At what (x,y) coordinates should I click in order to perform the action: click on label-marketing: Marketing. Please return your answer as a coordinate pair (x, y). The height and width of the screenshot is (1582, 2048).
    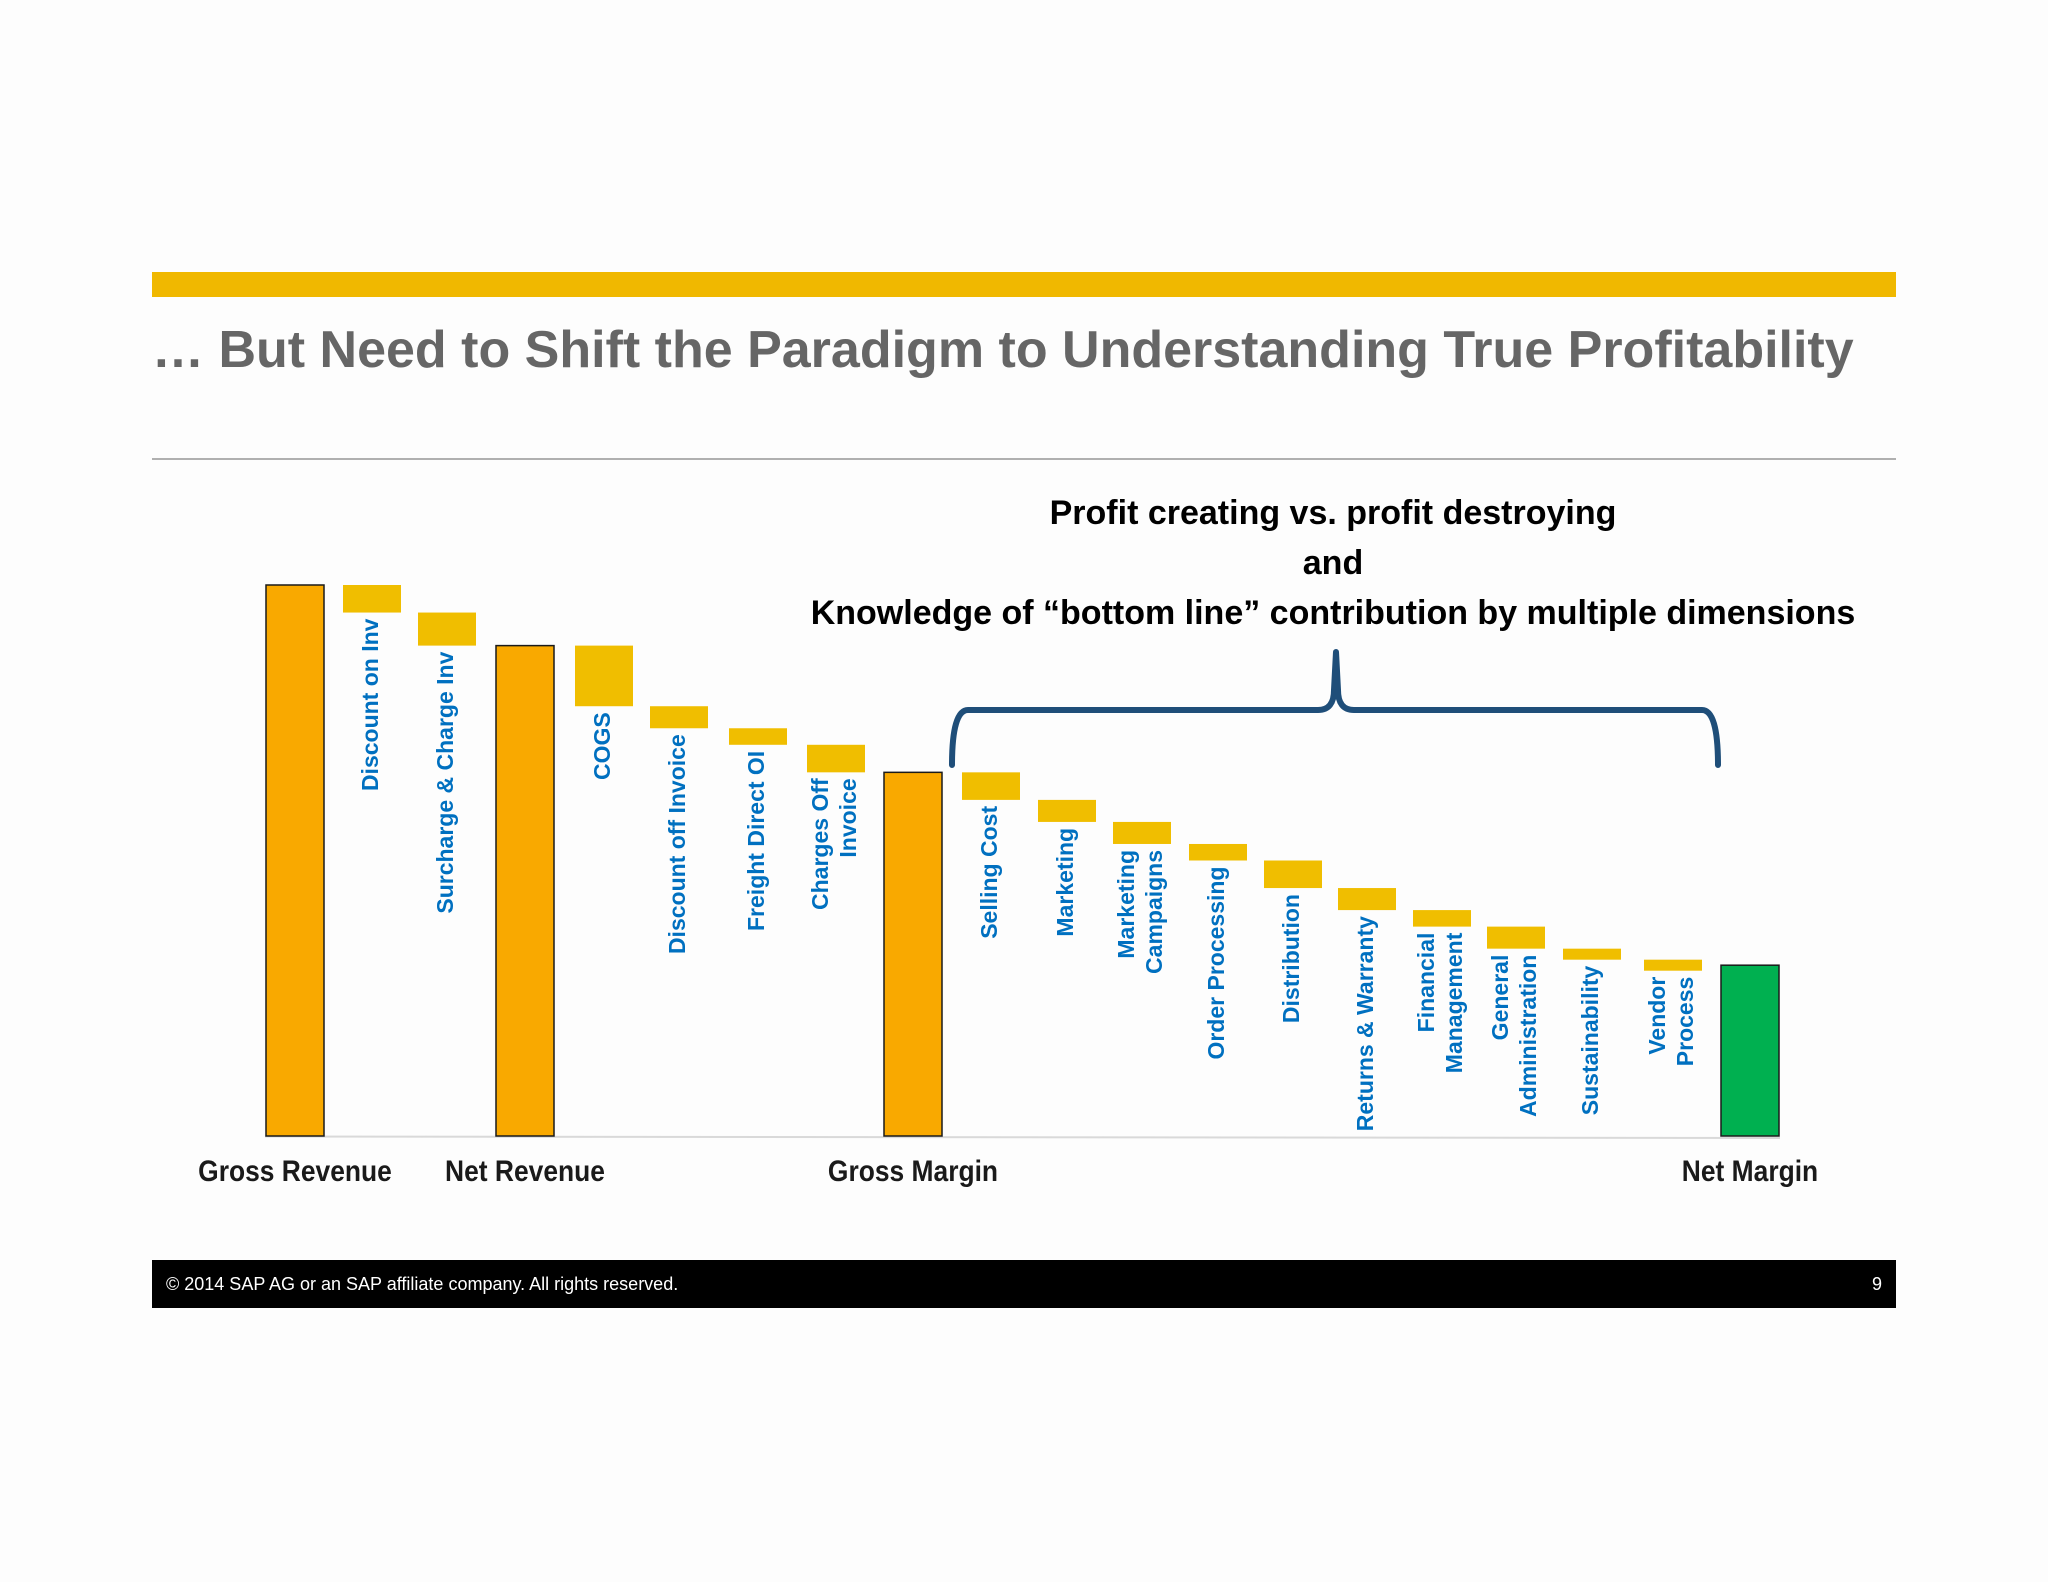
    Looking at the image, I should click on (1065, 882).